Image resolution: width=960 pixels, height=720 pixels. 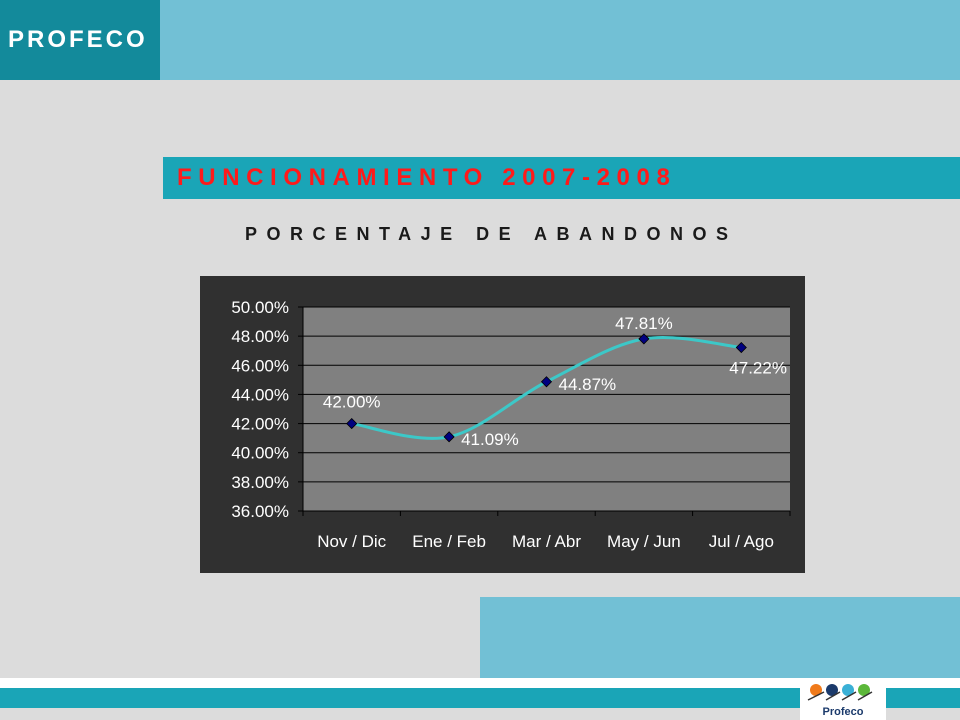 What do you see at coordinates (843, 712) in the screenshot?
I see `footer-logo-text: Profeco` at bounding box center [843, 712].